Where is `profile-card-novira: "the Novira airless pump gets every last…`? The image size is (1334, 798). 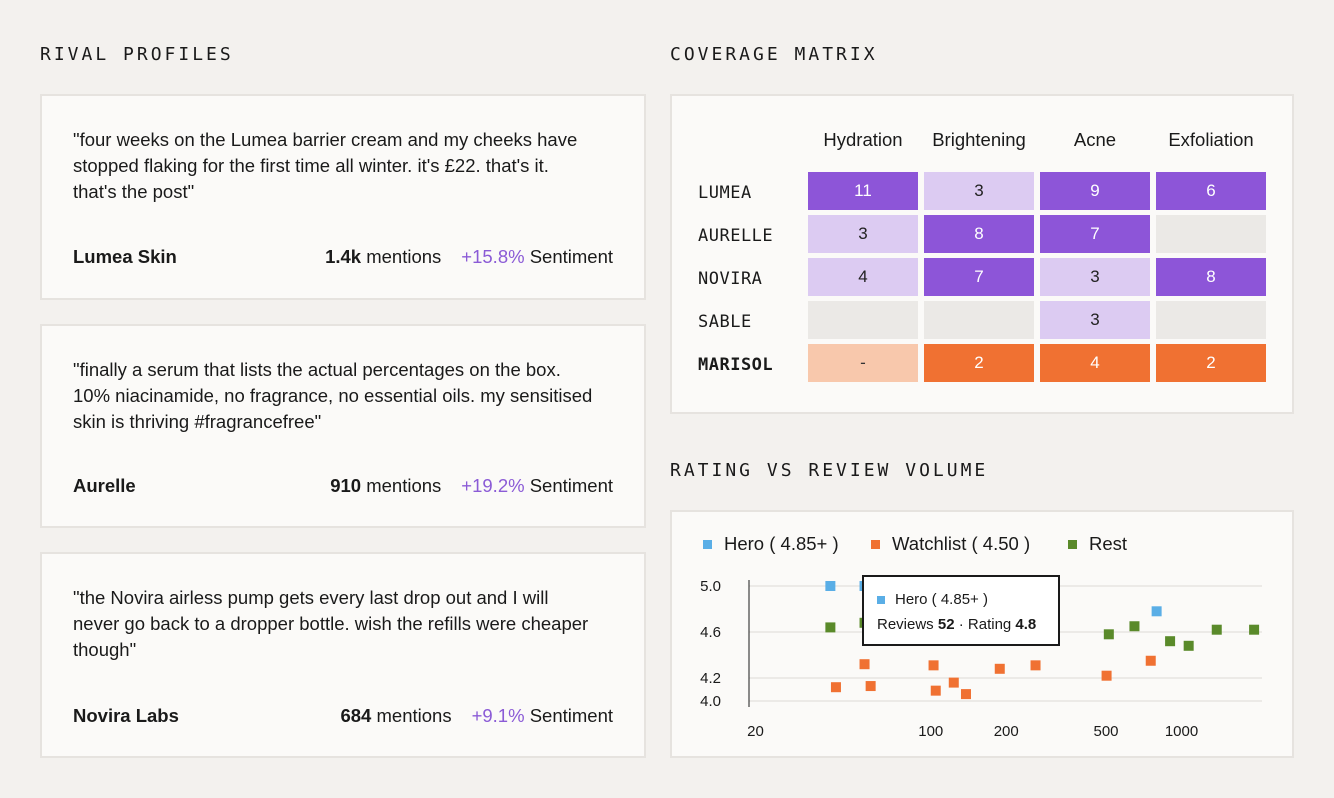
profile-card-novira: "the Novira airless pump gets every last… is located at coordinates (343, 655).